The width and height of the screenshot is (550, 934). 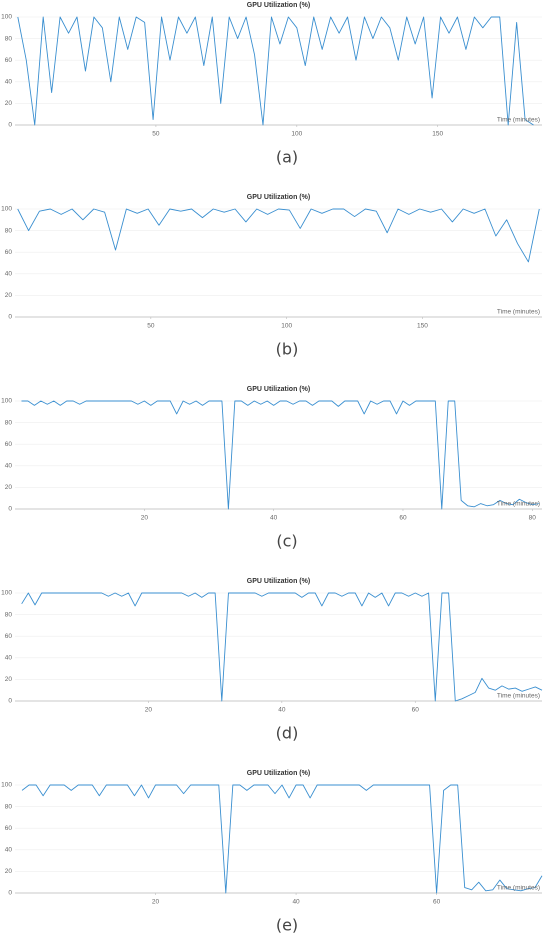 What do you see at coordinates (286, 541) in the screenshot?
I see `caption: (c)` at bounding box center [286, 541].